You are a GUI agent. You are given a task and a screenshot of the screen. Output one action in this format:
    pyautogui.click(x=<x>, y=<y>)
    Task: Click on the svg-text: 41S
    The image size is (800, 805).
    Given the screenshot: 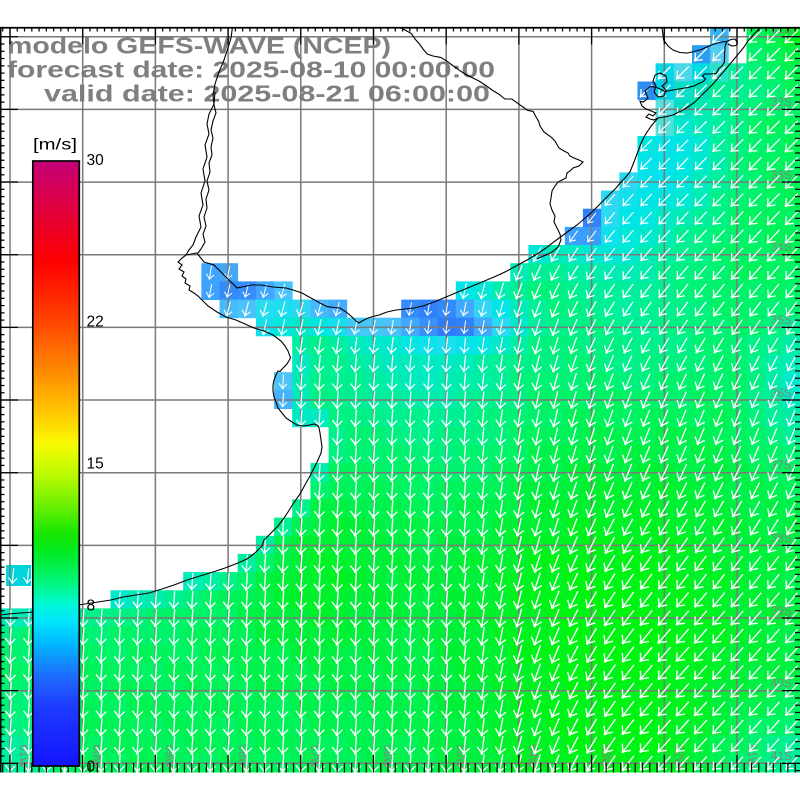 What is the action you would take?
    pyautogui.click(x=781, y=757)
    